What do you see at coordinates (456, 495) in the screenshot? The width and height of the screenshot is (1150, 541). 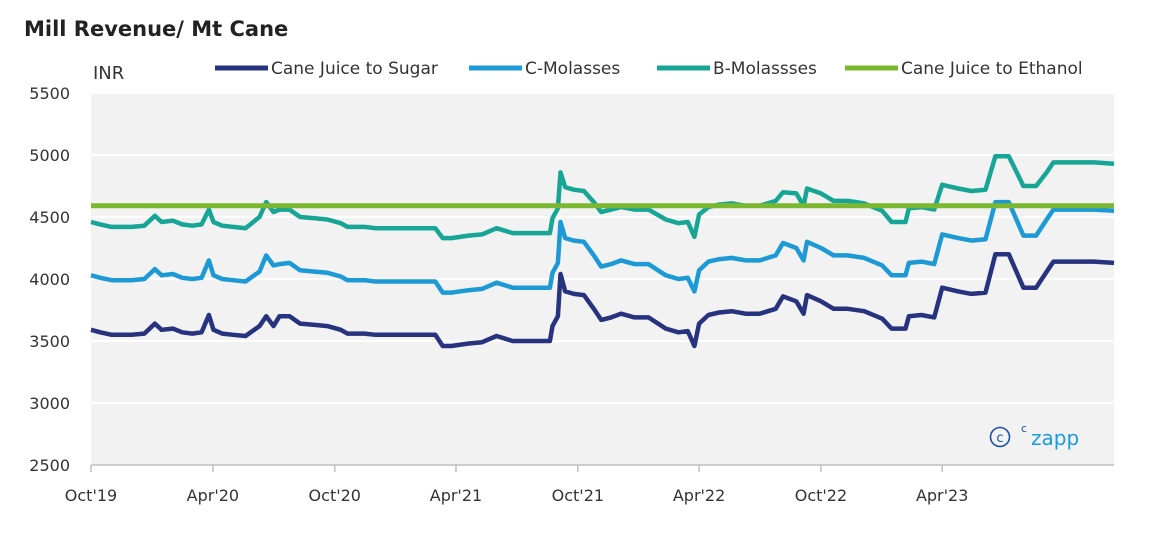 I see `x-tick-label: Apr'21` at bounding box center [456, 495].